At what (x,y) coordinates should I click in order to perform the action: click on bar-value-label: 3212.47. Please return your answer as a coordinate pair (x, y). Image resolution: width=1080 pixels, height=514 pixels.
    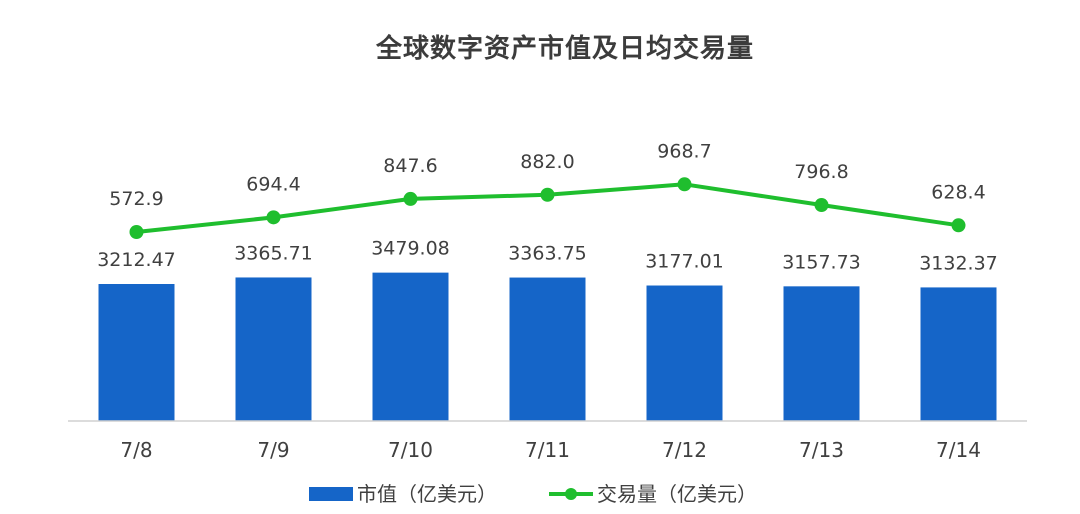
    Looking at the image, I should click on (136, 260).